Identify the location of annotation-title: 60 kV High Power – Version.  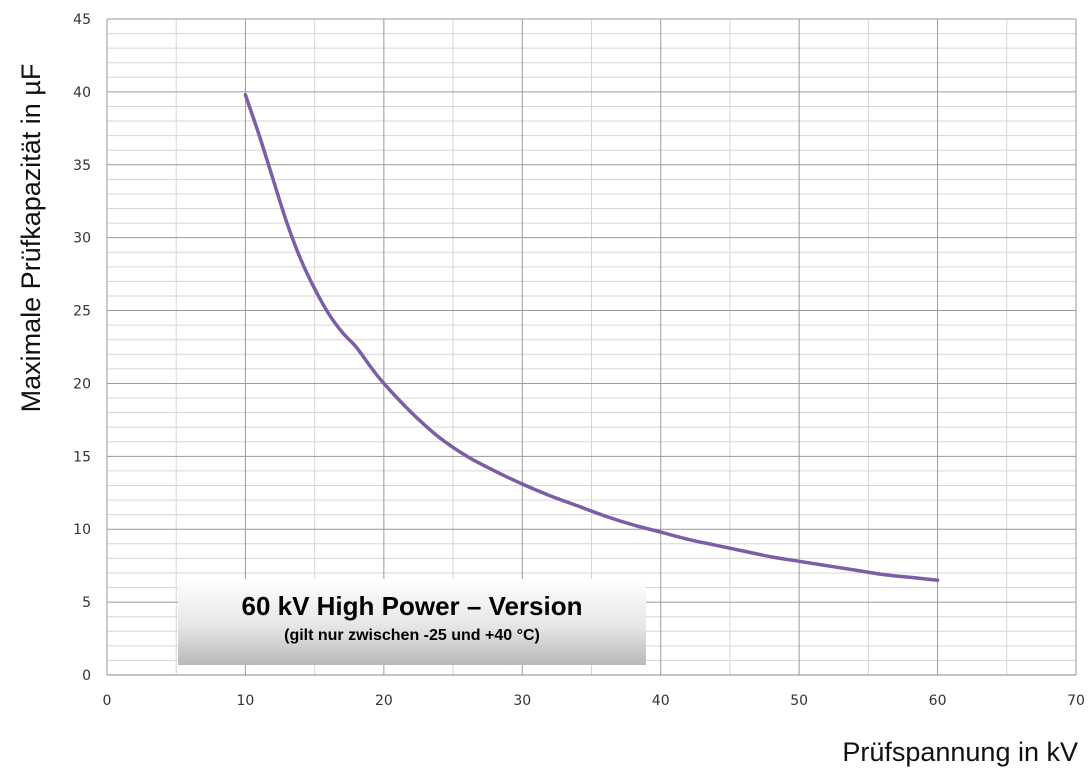
(411, 606).